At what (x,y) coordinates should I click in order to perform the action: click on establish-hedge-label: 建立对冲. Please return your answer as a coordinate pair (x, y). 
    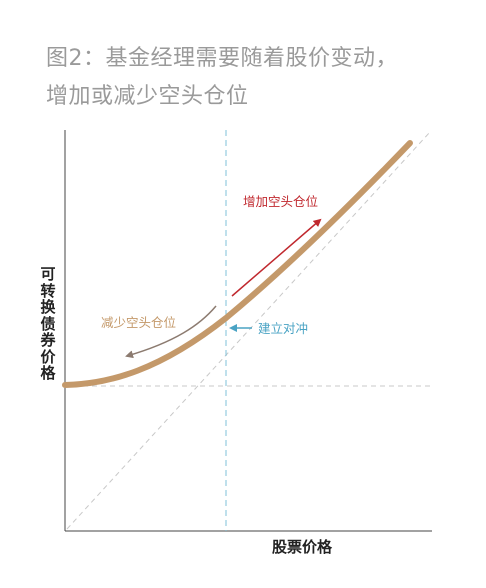
    Looking at the image, I should click on (283, 328).